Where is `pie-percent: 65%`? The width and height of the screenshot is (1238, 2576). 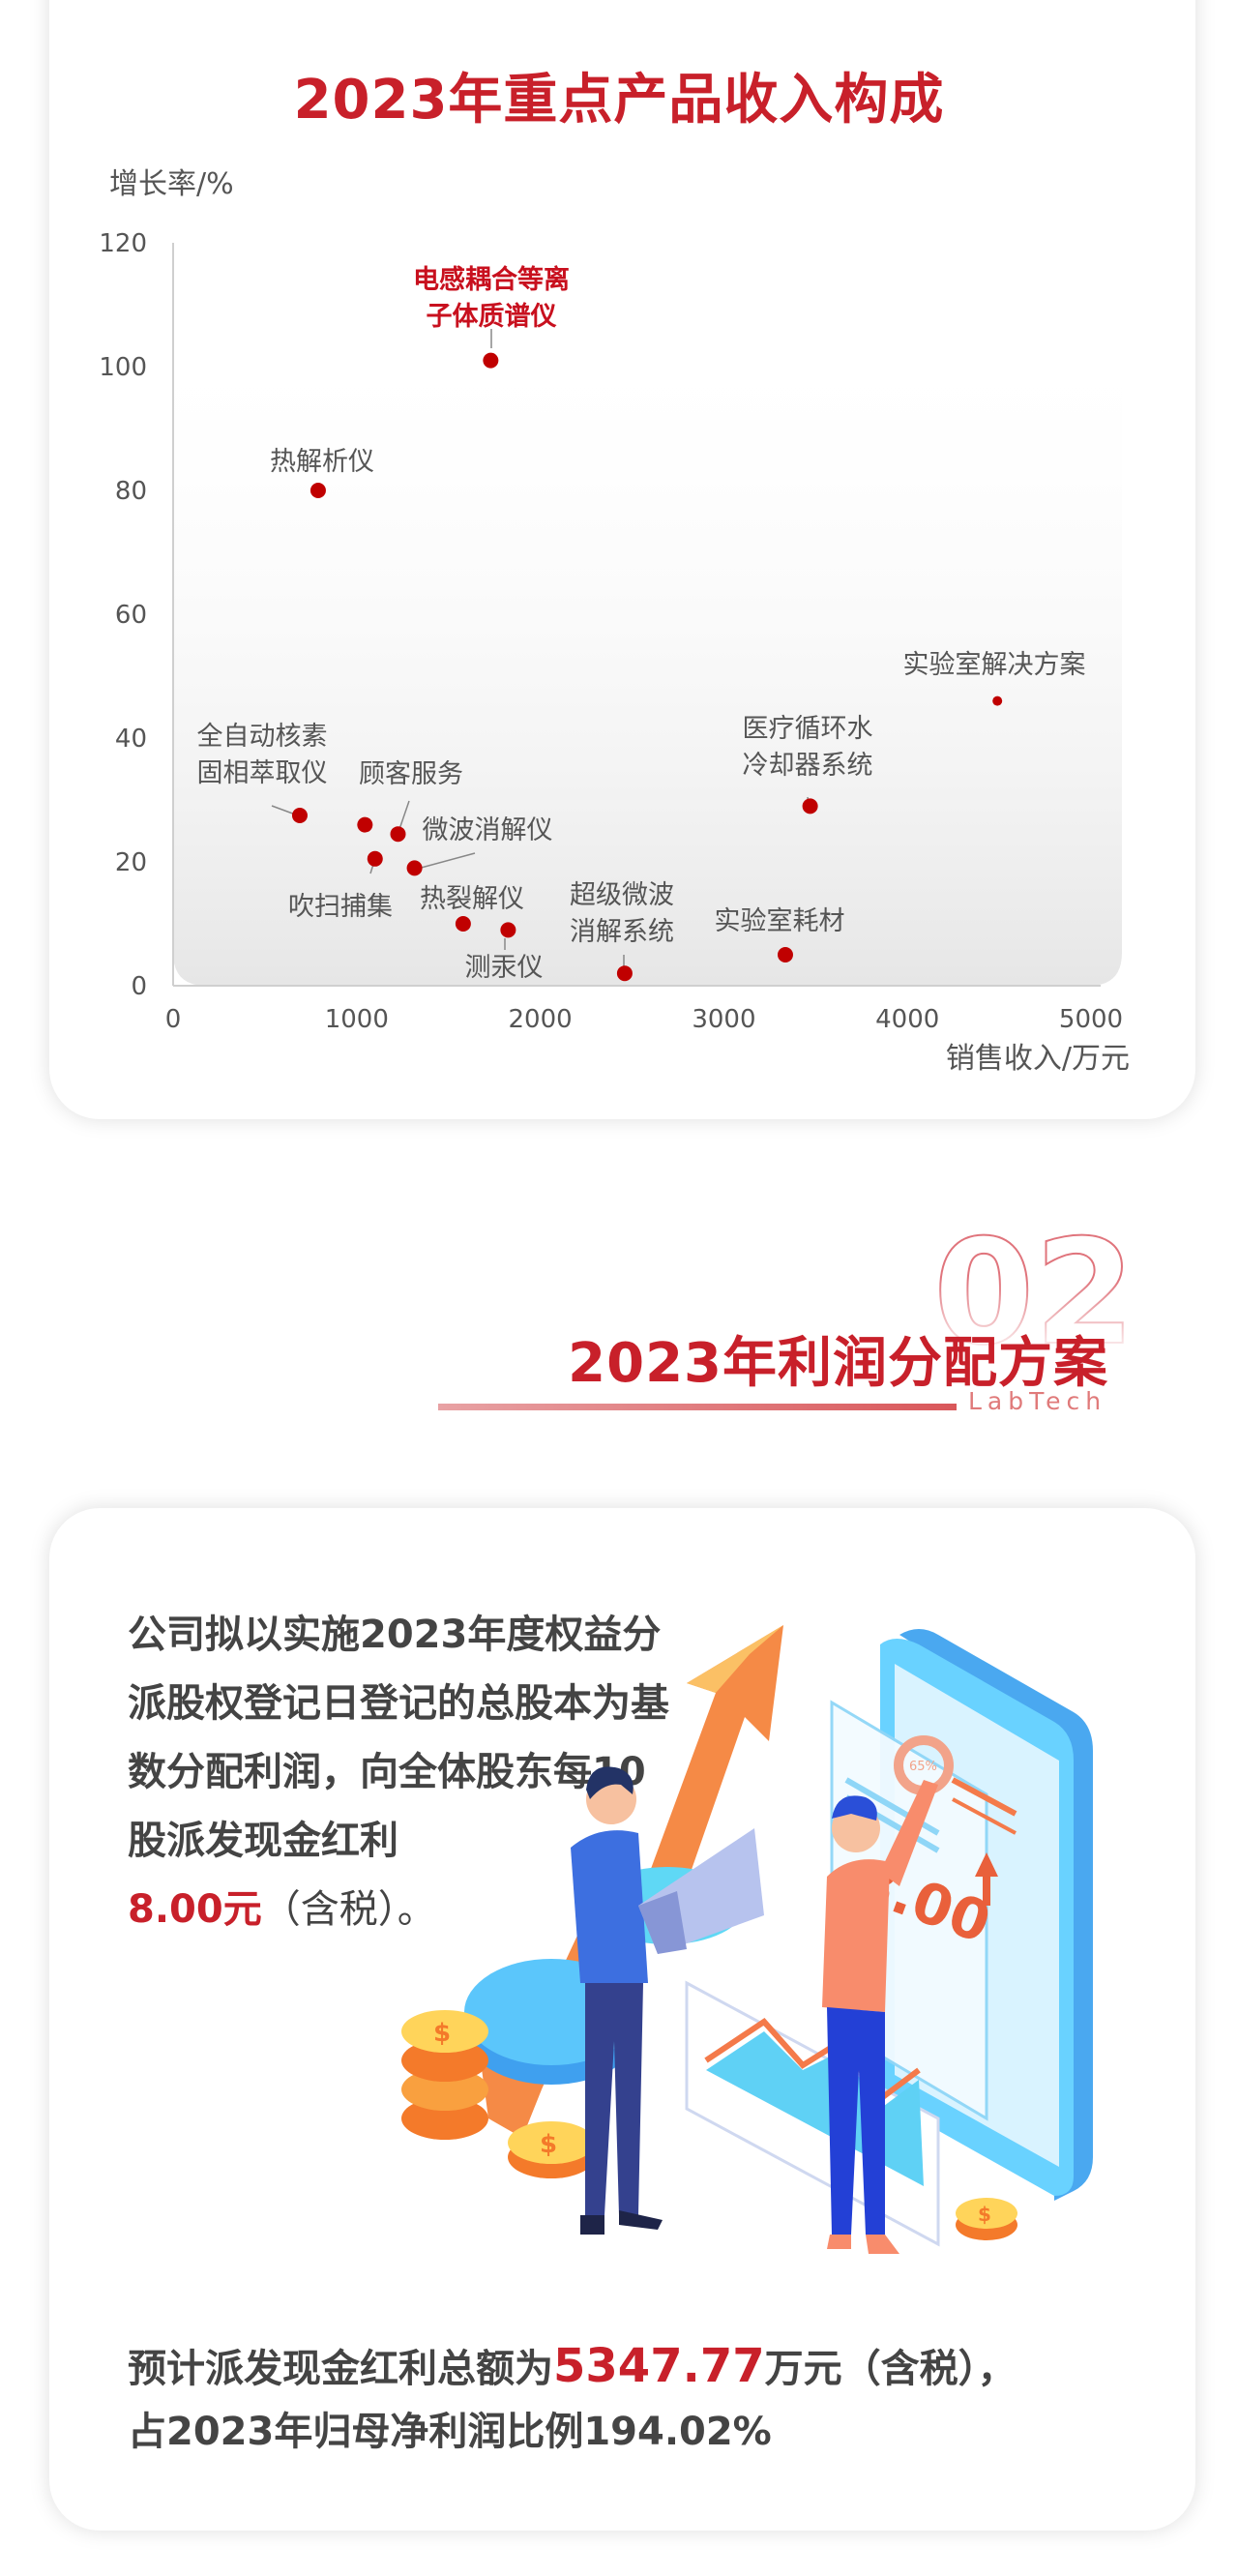
pie-percent: 65% is located at coordinates (923, 1767).